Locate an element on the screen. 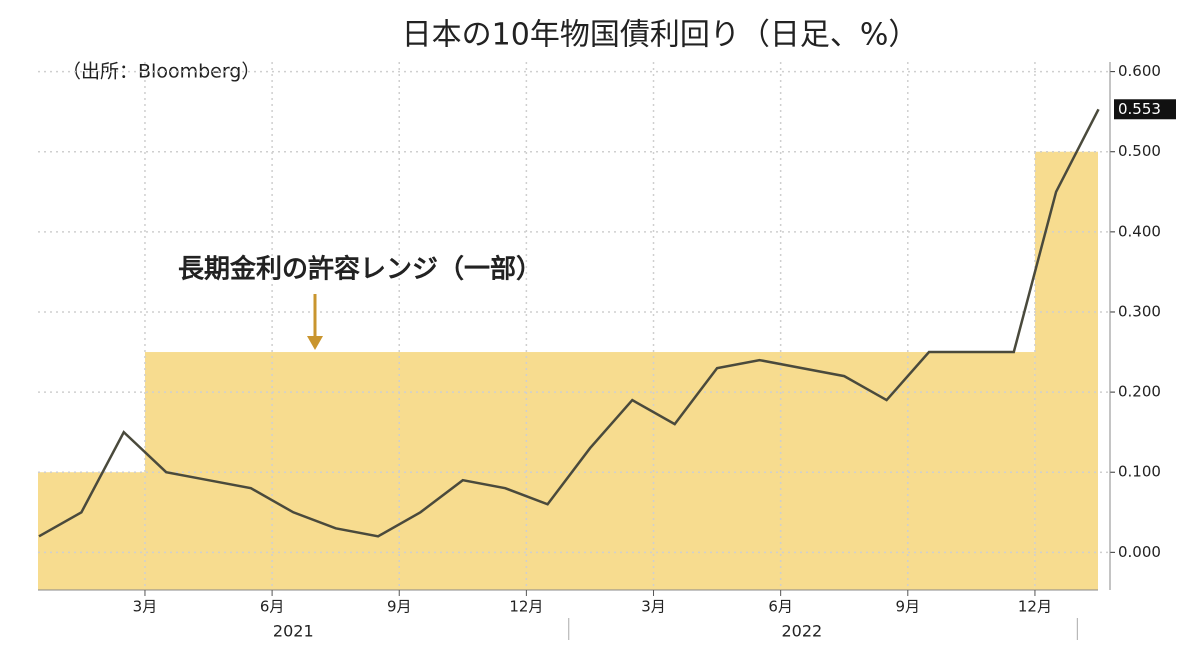  y-tick-label: 0.500 is located at coordinates (1139, 151).